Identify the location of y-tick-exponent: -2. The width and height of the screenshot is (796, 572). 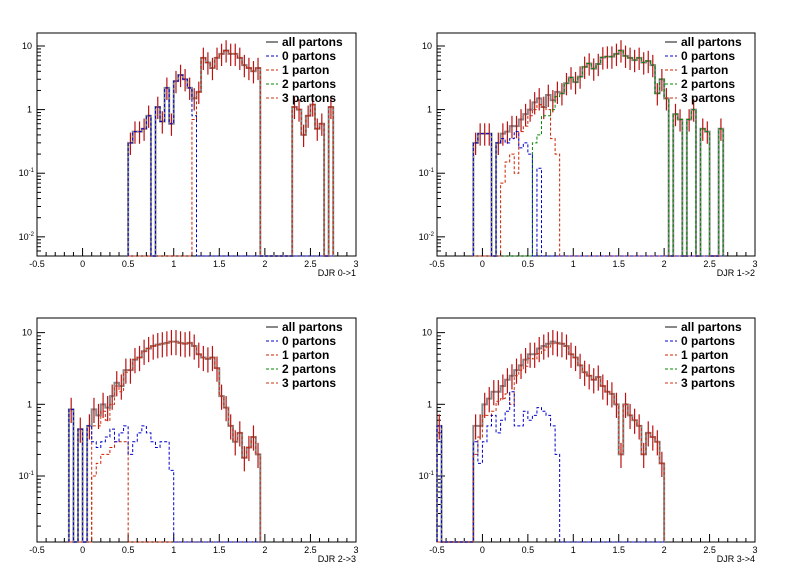
(32, 235).